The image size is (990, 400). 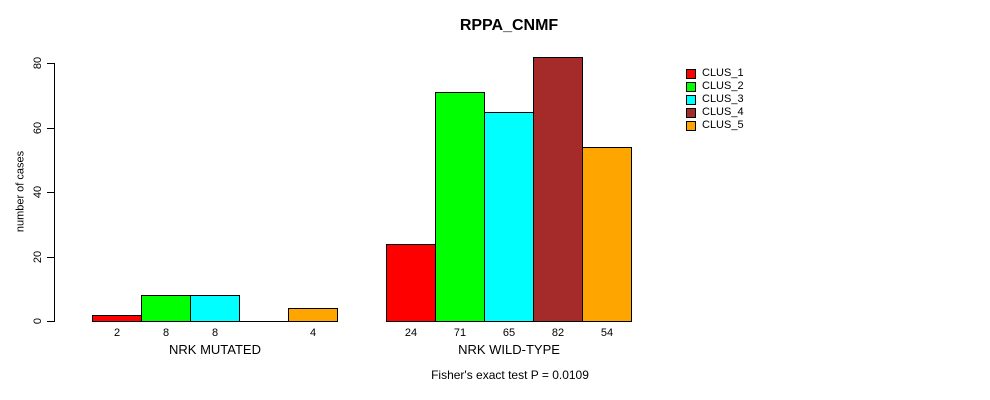 I want to click on y-axis-tick-label: 20, so click(x=38, y=257).